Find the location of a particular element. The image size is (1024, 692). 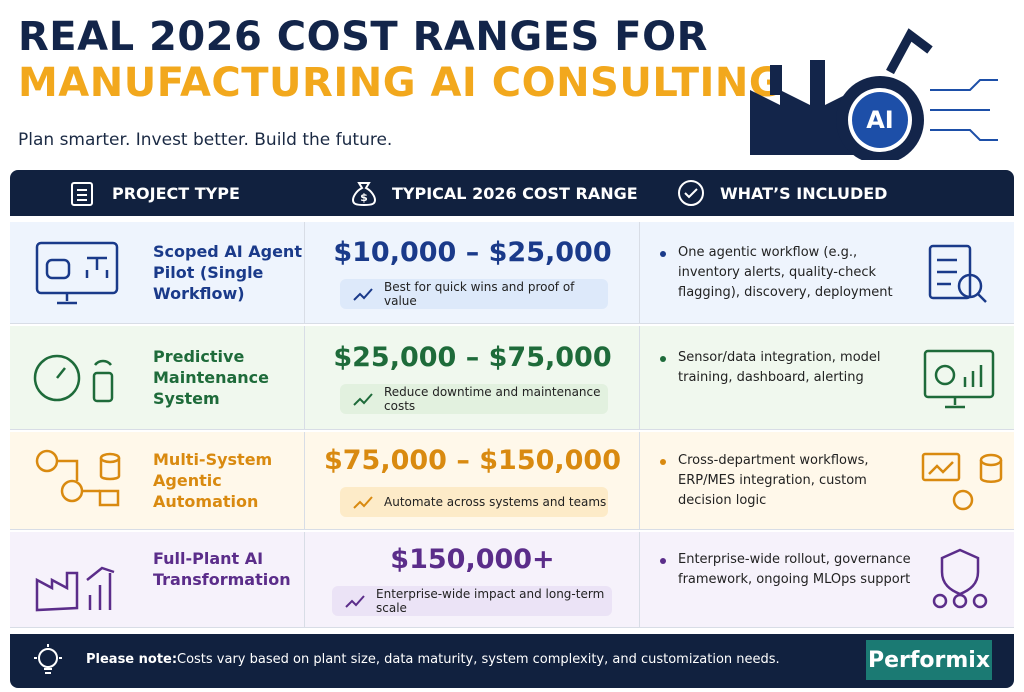

cost-note: Best for quick wins and proof of value is located at coordinates (474, 294).